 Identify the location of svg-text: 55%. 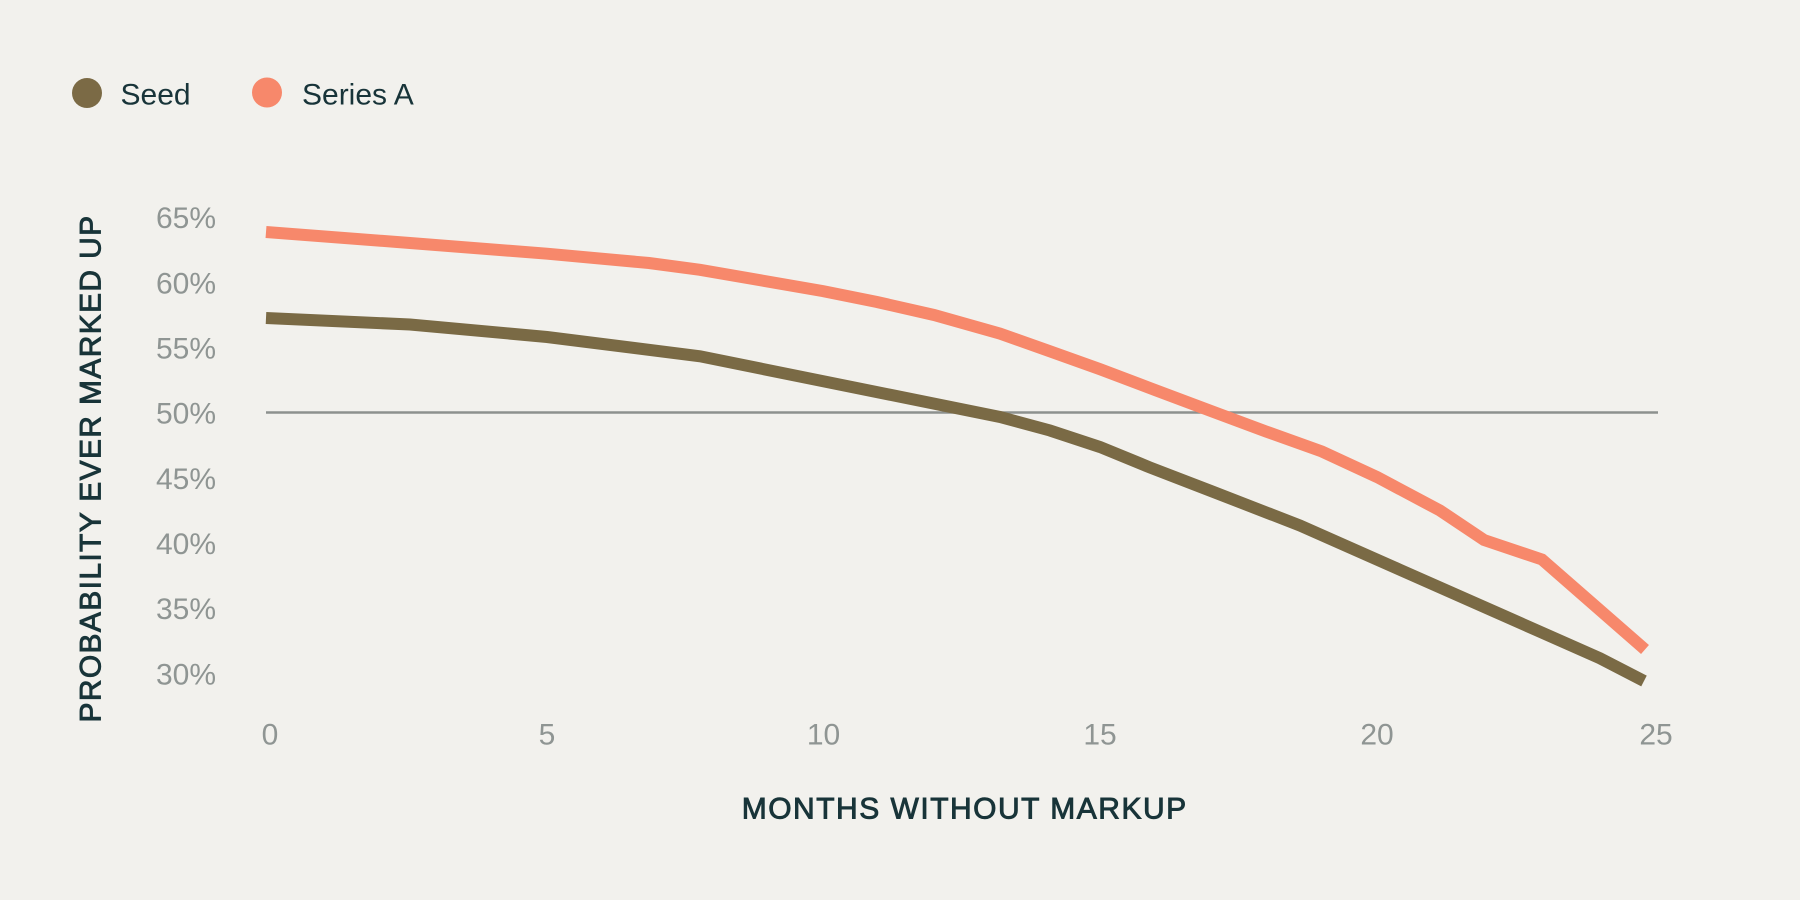
(186, 349).